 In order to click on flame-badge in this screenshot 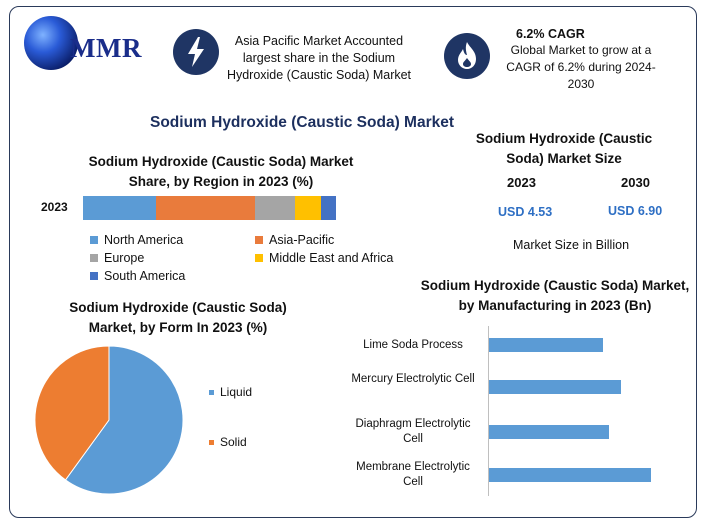, I will do `click(467, 56)`.